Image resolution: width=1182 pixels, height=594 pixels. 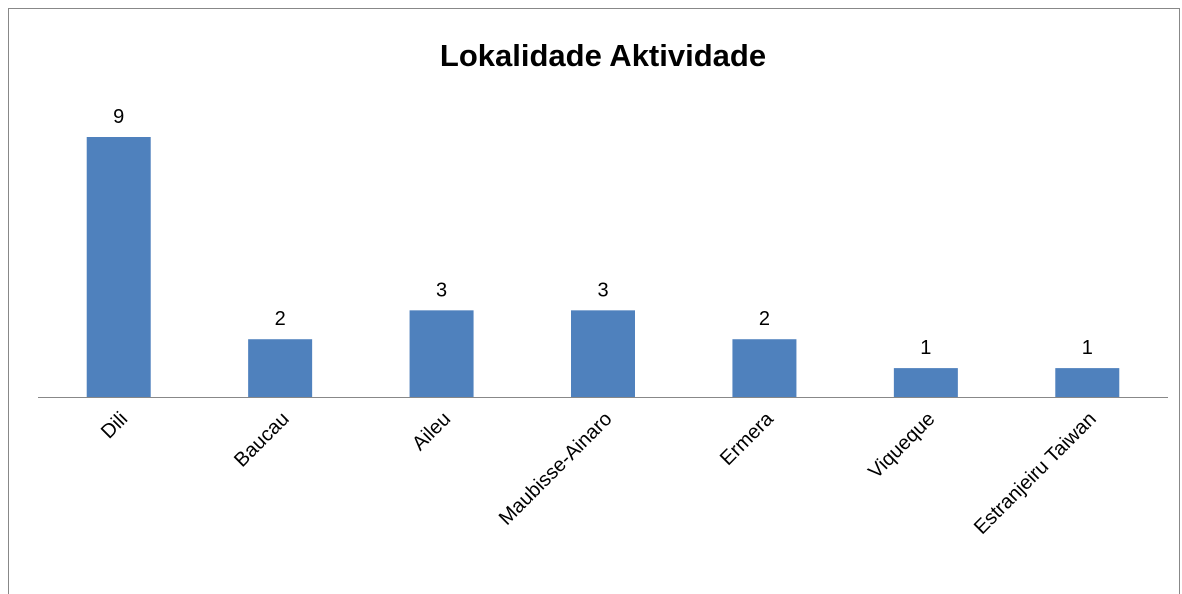 I want to click on chart-title: Lokalidade Aktividade, so click(x=603, y=55).